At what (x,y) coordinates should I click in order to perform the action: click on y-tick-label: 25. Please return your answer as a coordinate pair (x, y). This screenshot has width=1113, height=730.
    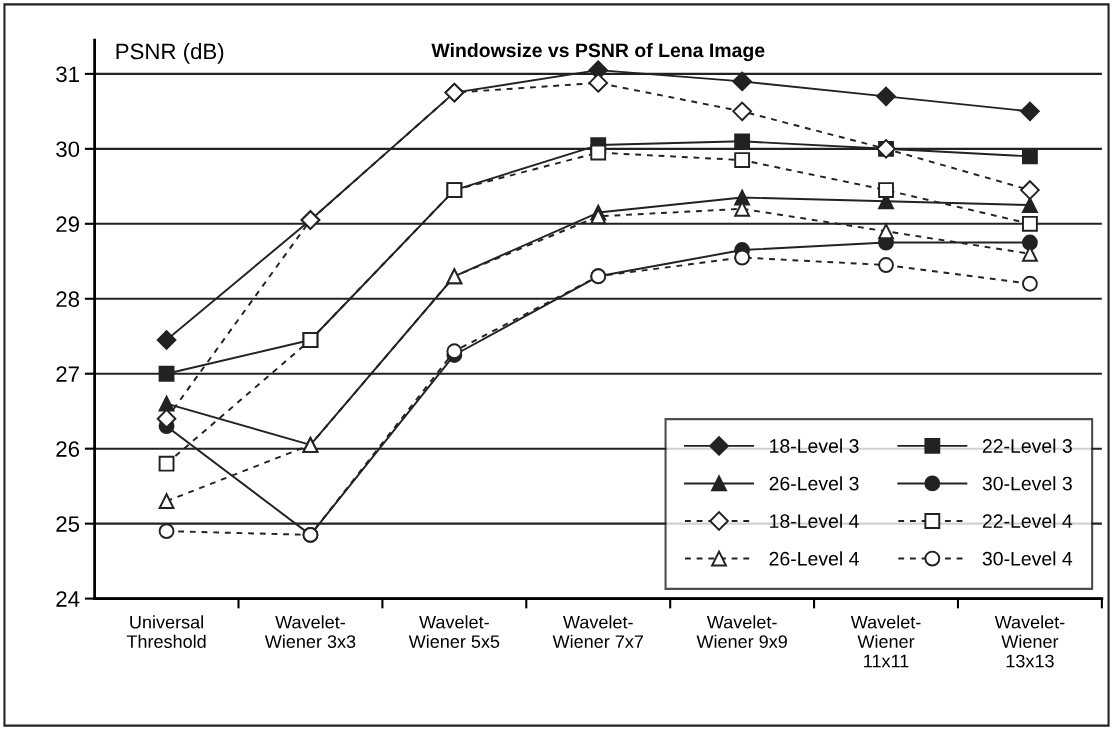
    Looking at the image, I should click on (68, 524).